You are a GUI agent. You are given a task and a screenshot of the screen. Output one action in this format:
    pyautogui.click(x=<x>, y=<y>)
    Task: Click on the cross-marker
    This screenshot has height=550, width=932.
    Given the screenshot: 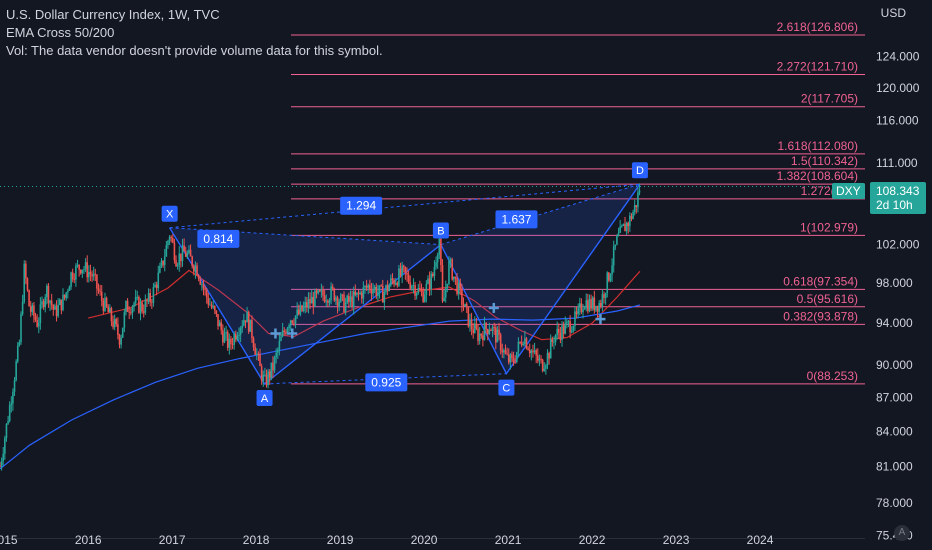 What is the action you would take?
    pyautogui.click(x=600, y=319)
    